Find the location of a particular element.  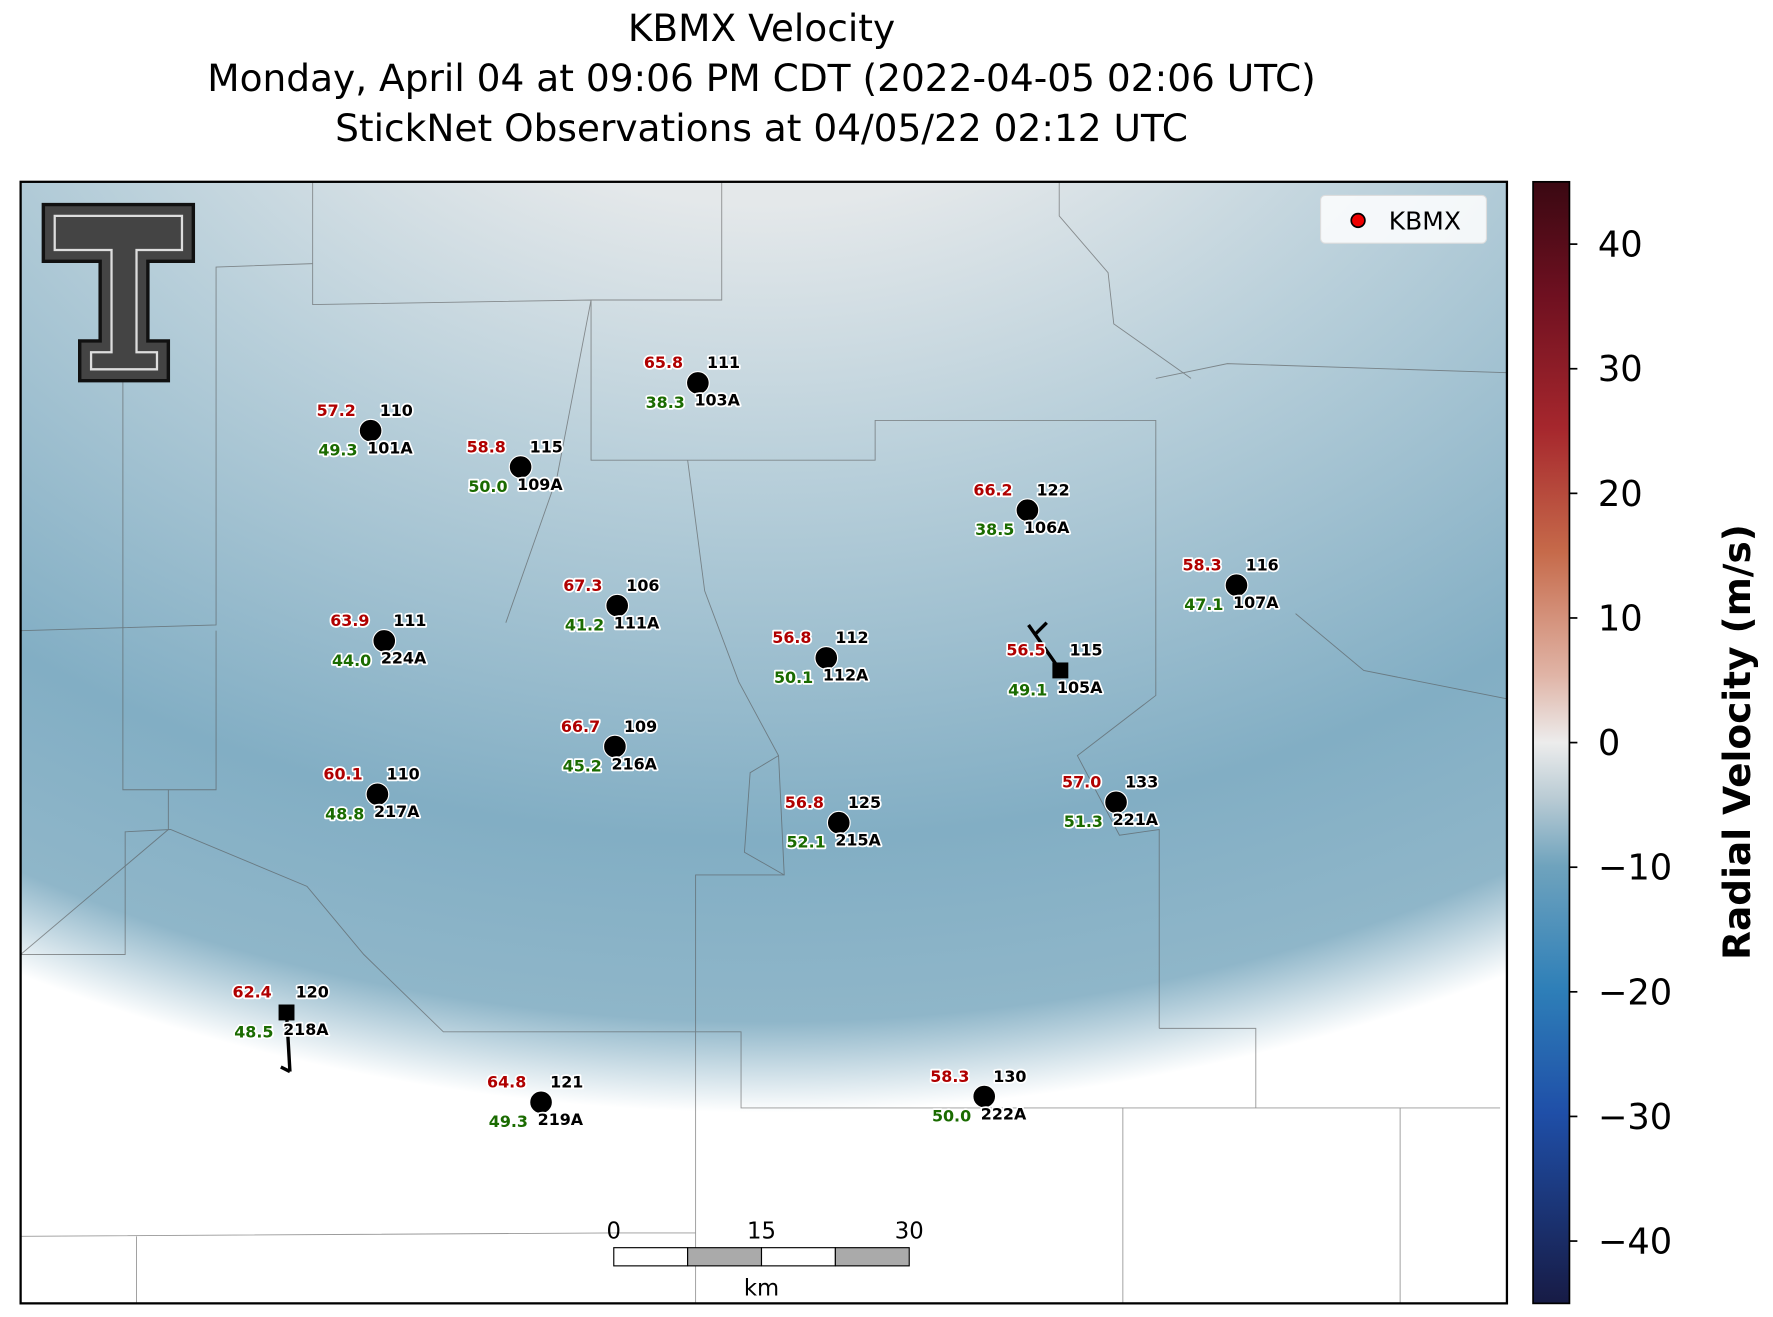

colorbar-tick-label: −20 is located at coordinates (1635, 992).